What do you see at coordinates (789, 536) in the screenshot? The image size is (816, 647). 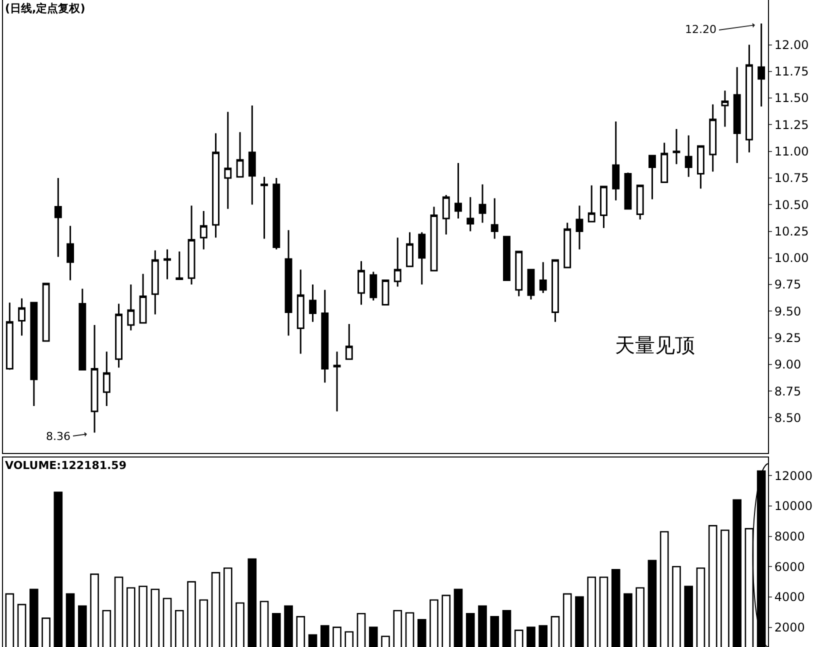 I see `y-tick-label: 8000` at bounding box center [789, 536].